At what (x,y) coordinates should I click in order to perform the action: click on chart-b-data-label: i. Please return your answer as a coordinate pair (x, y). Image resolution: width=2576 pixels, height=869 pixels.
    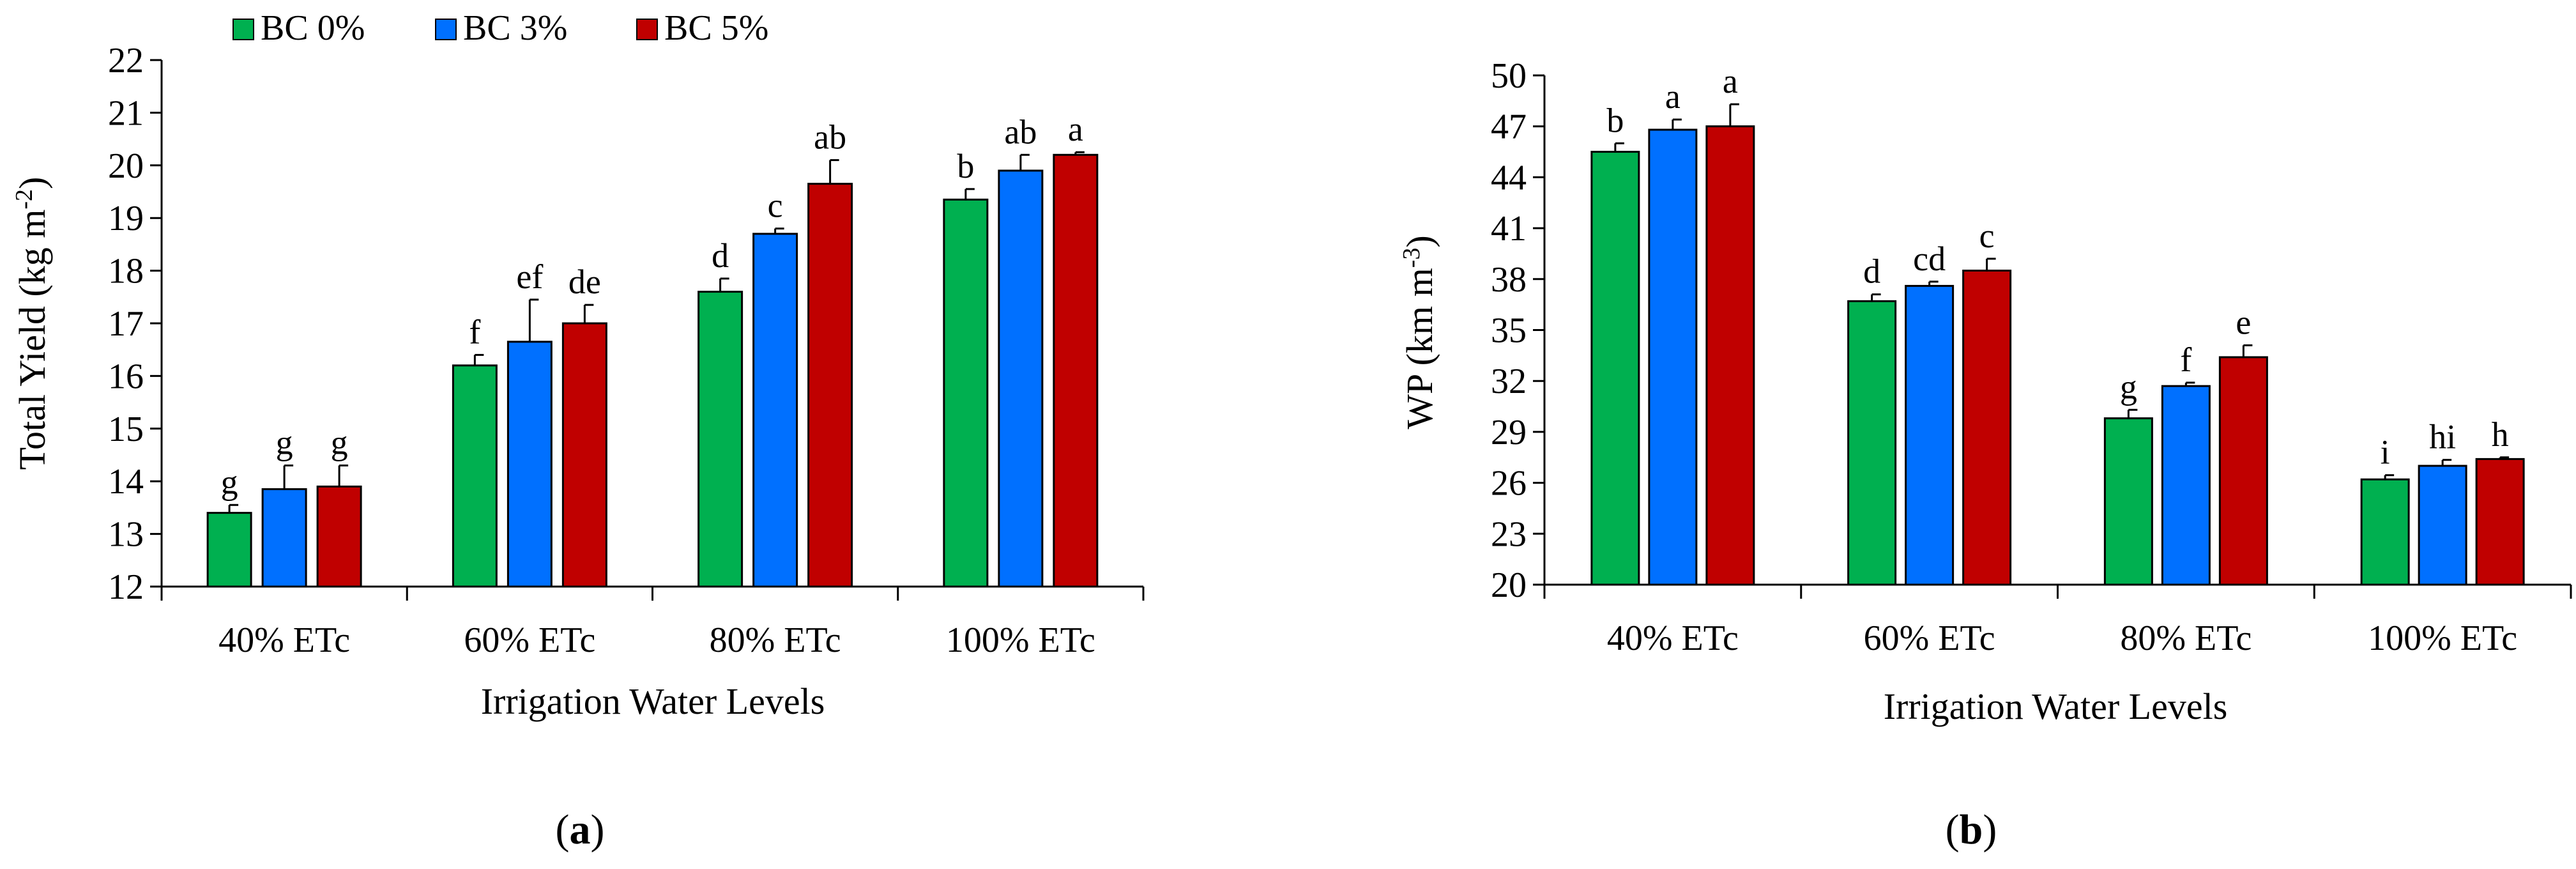
    Looking at the image, I should click on (2385, 452).